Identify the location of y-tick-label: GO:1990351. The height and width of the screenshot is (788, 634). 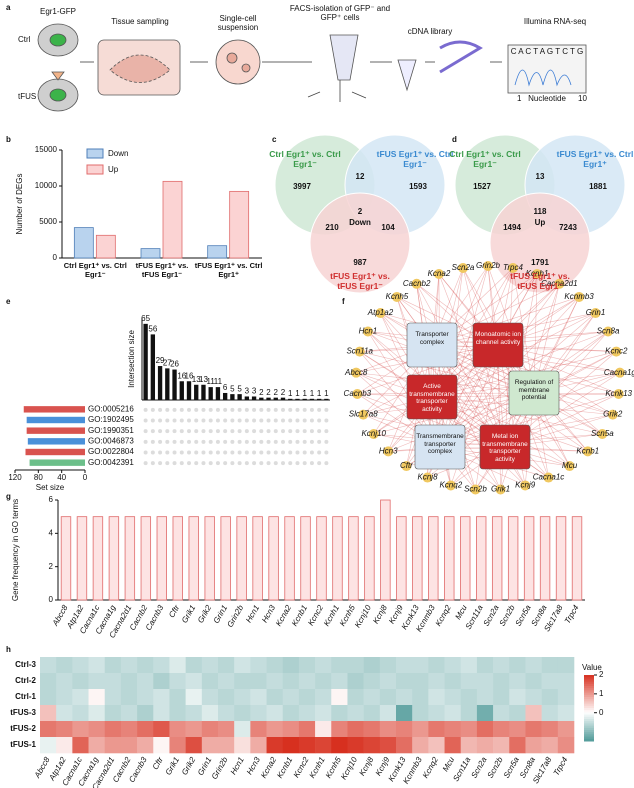
(111, 430).